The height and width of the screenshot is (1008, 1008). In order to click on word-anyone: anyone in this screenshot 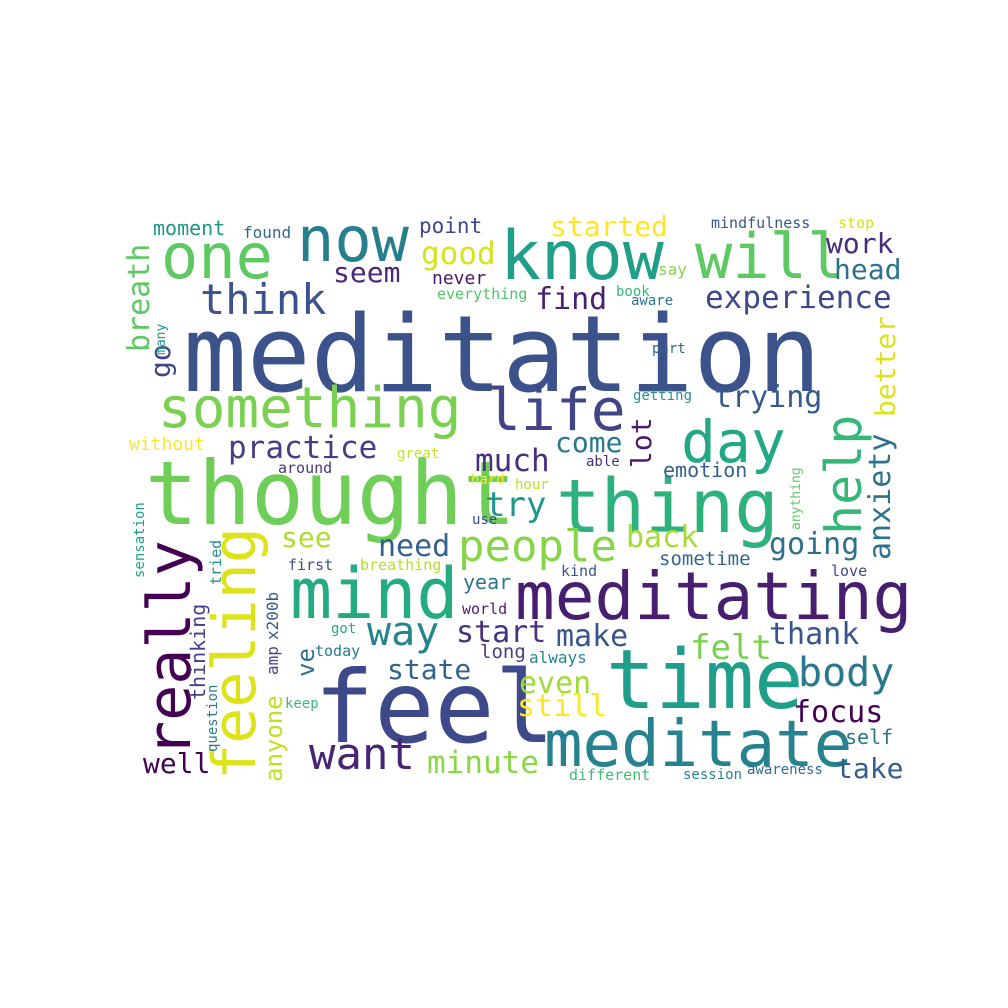, I will do `click(274, 738)`.